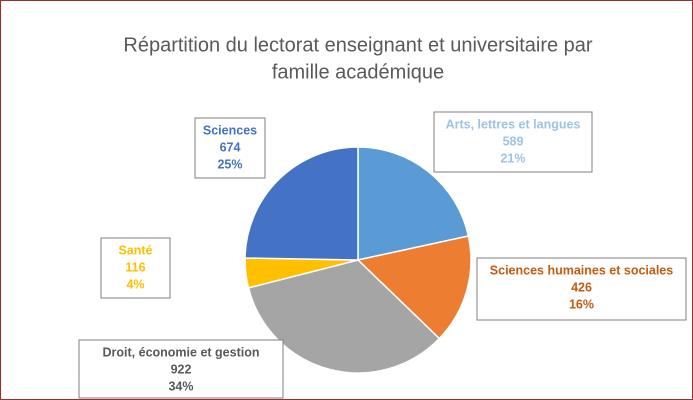  Describe the element at coordinates (181, 352) in the screenshot. I see `slice-label: Droit, économie et gestion` at that location.